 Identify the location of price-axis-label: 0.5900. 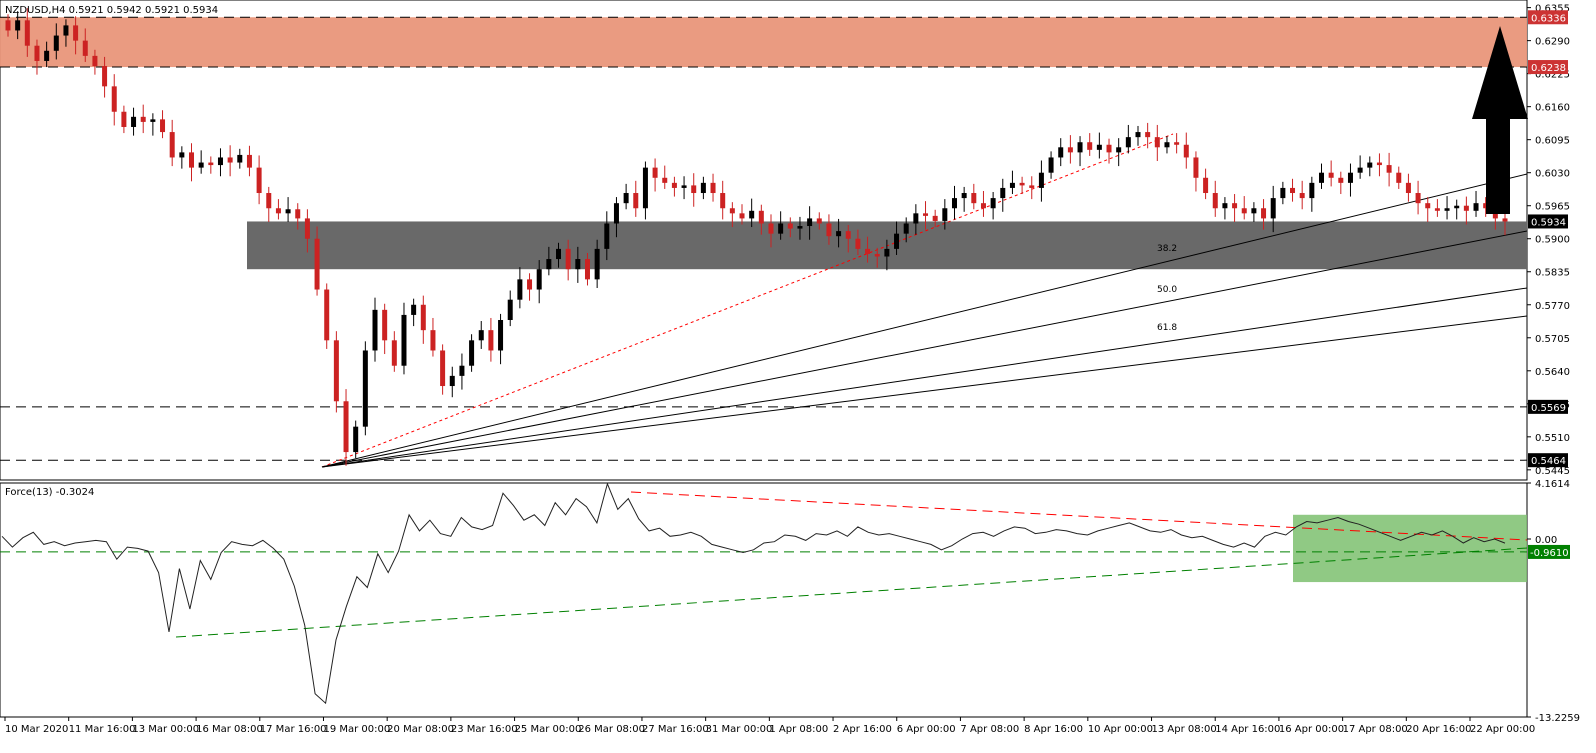
(1552, 240).